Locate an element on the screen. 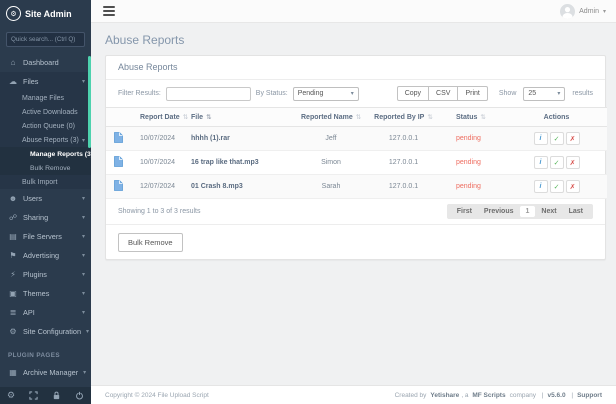 The height and width of the screenshot is (404, 616). sidebar-item-manage-reports: Manage Reports (3) is located at coordinates (60, 154).